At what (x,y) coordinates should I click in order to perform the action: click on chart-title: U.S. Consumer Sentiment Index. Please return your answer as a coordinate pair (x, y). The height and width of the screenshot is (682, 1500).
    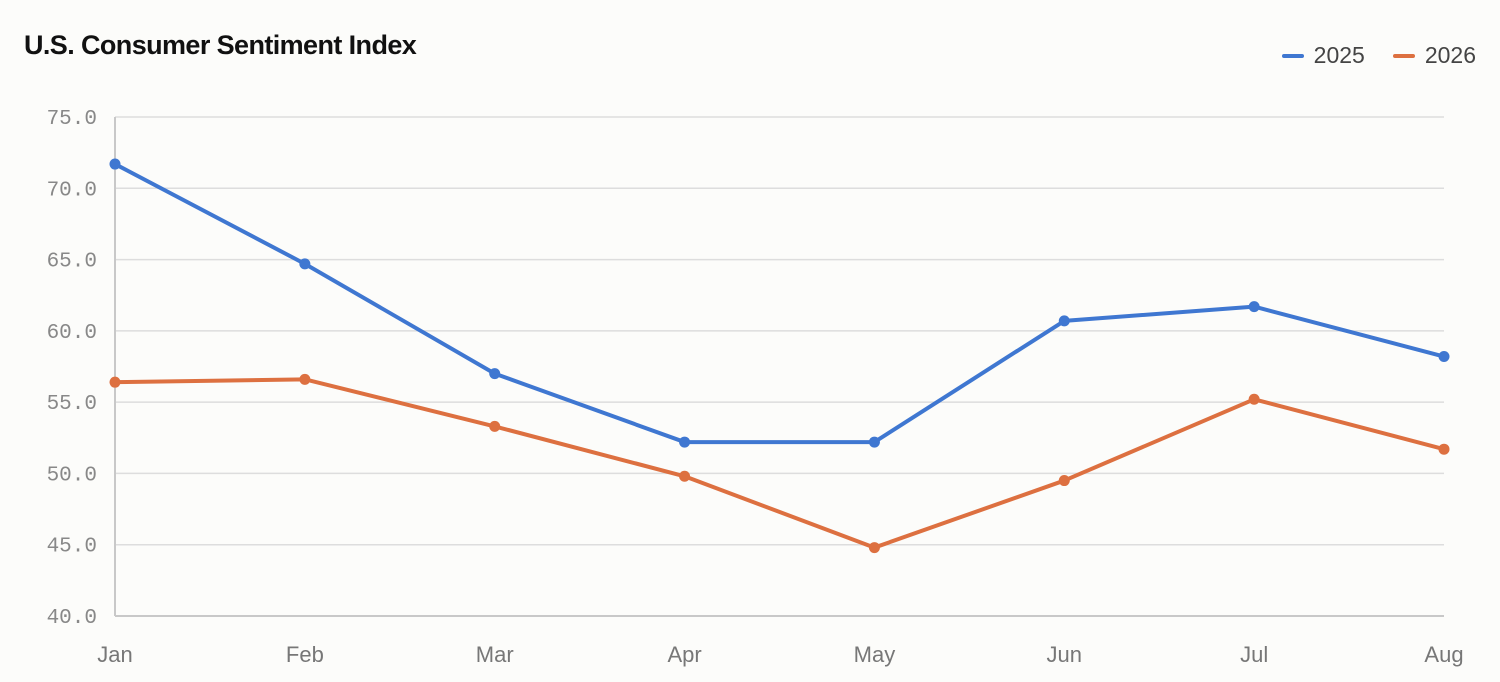
    Looking at the image, I should click on (220, 45).